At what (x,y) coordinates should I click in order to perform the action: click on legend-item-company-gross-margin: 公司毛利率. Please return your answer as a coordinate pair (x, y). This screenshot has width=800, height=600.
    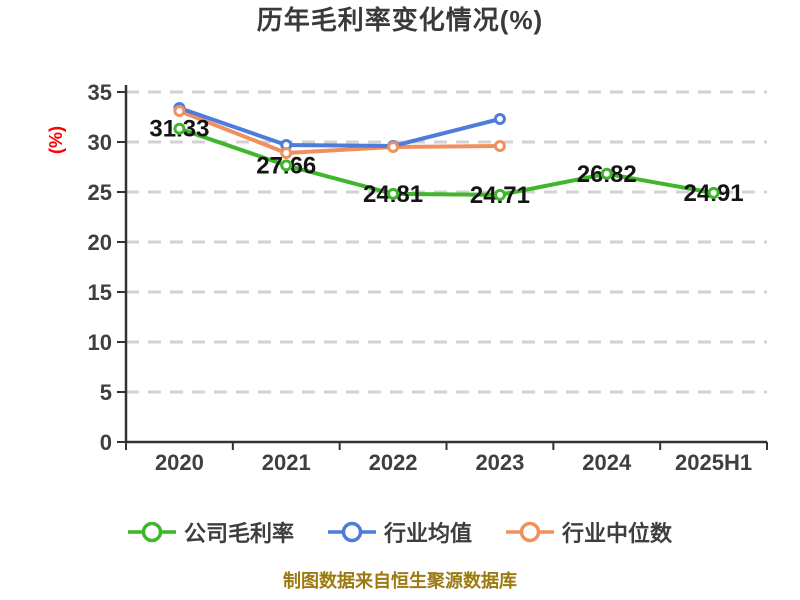
    Looking at the image, I should click on (210, 532).